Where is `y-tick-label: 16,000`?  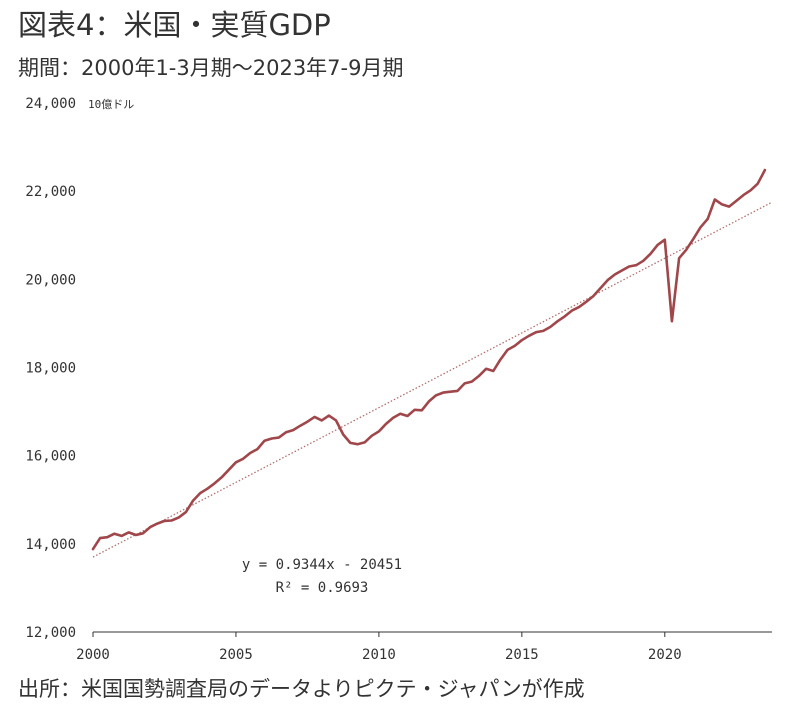
y-tick-label: 16,000 is located at coordinates (50, 457).